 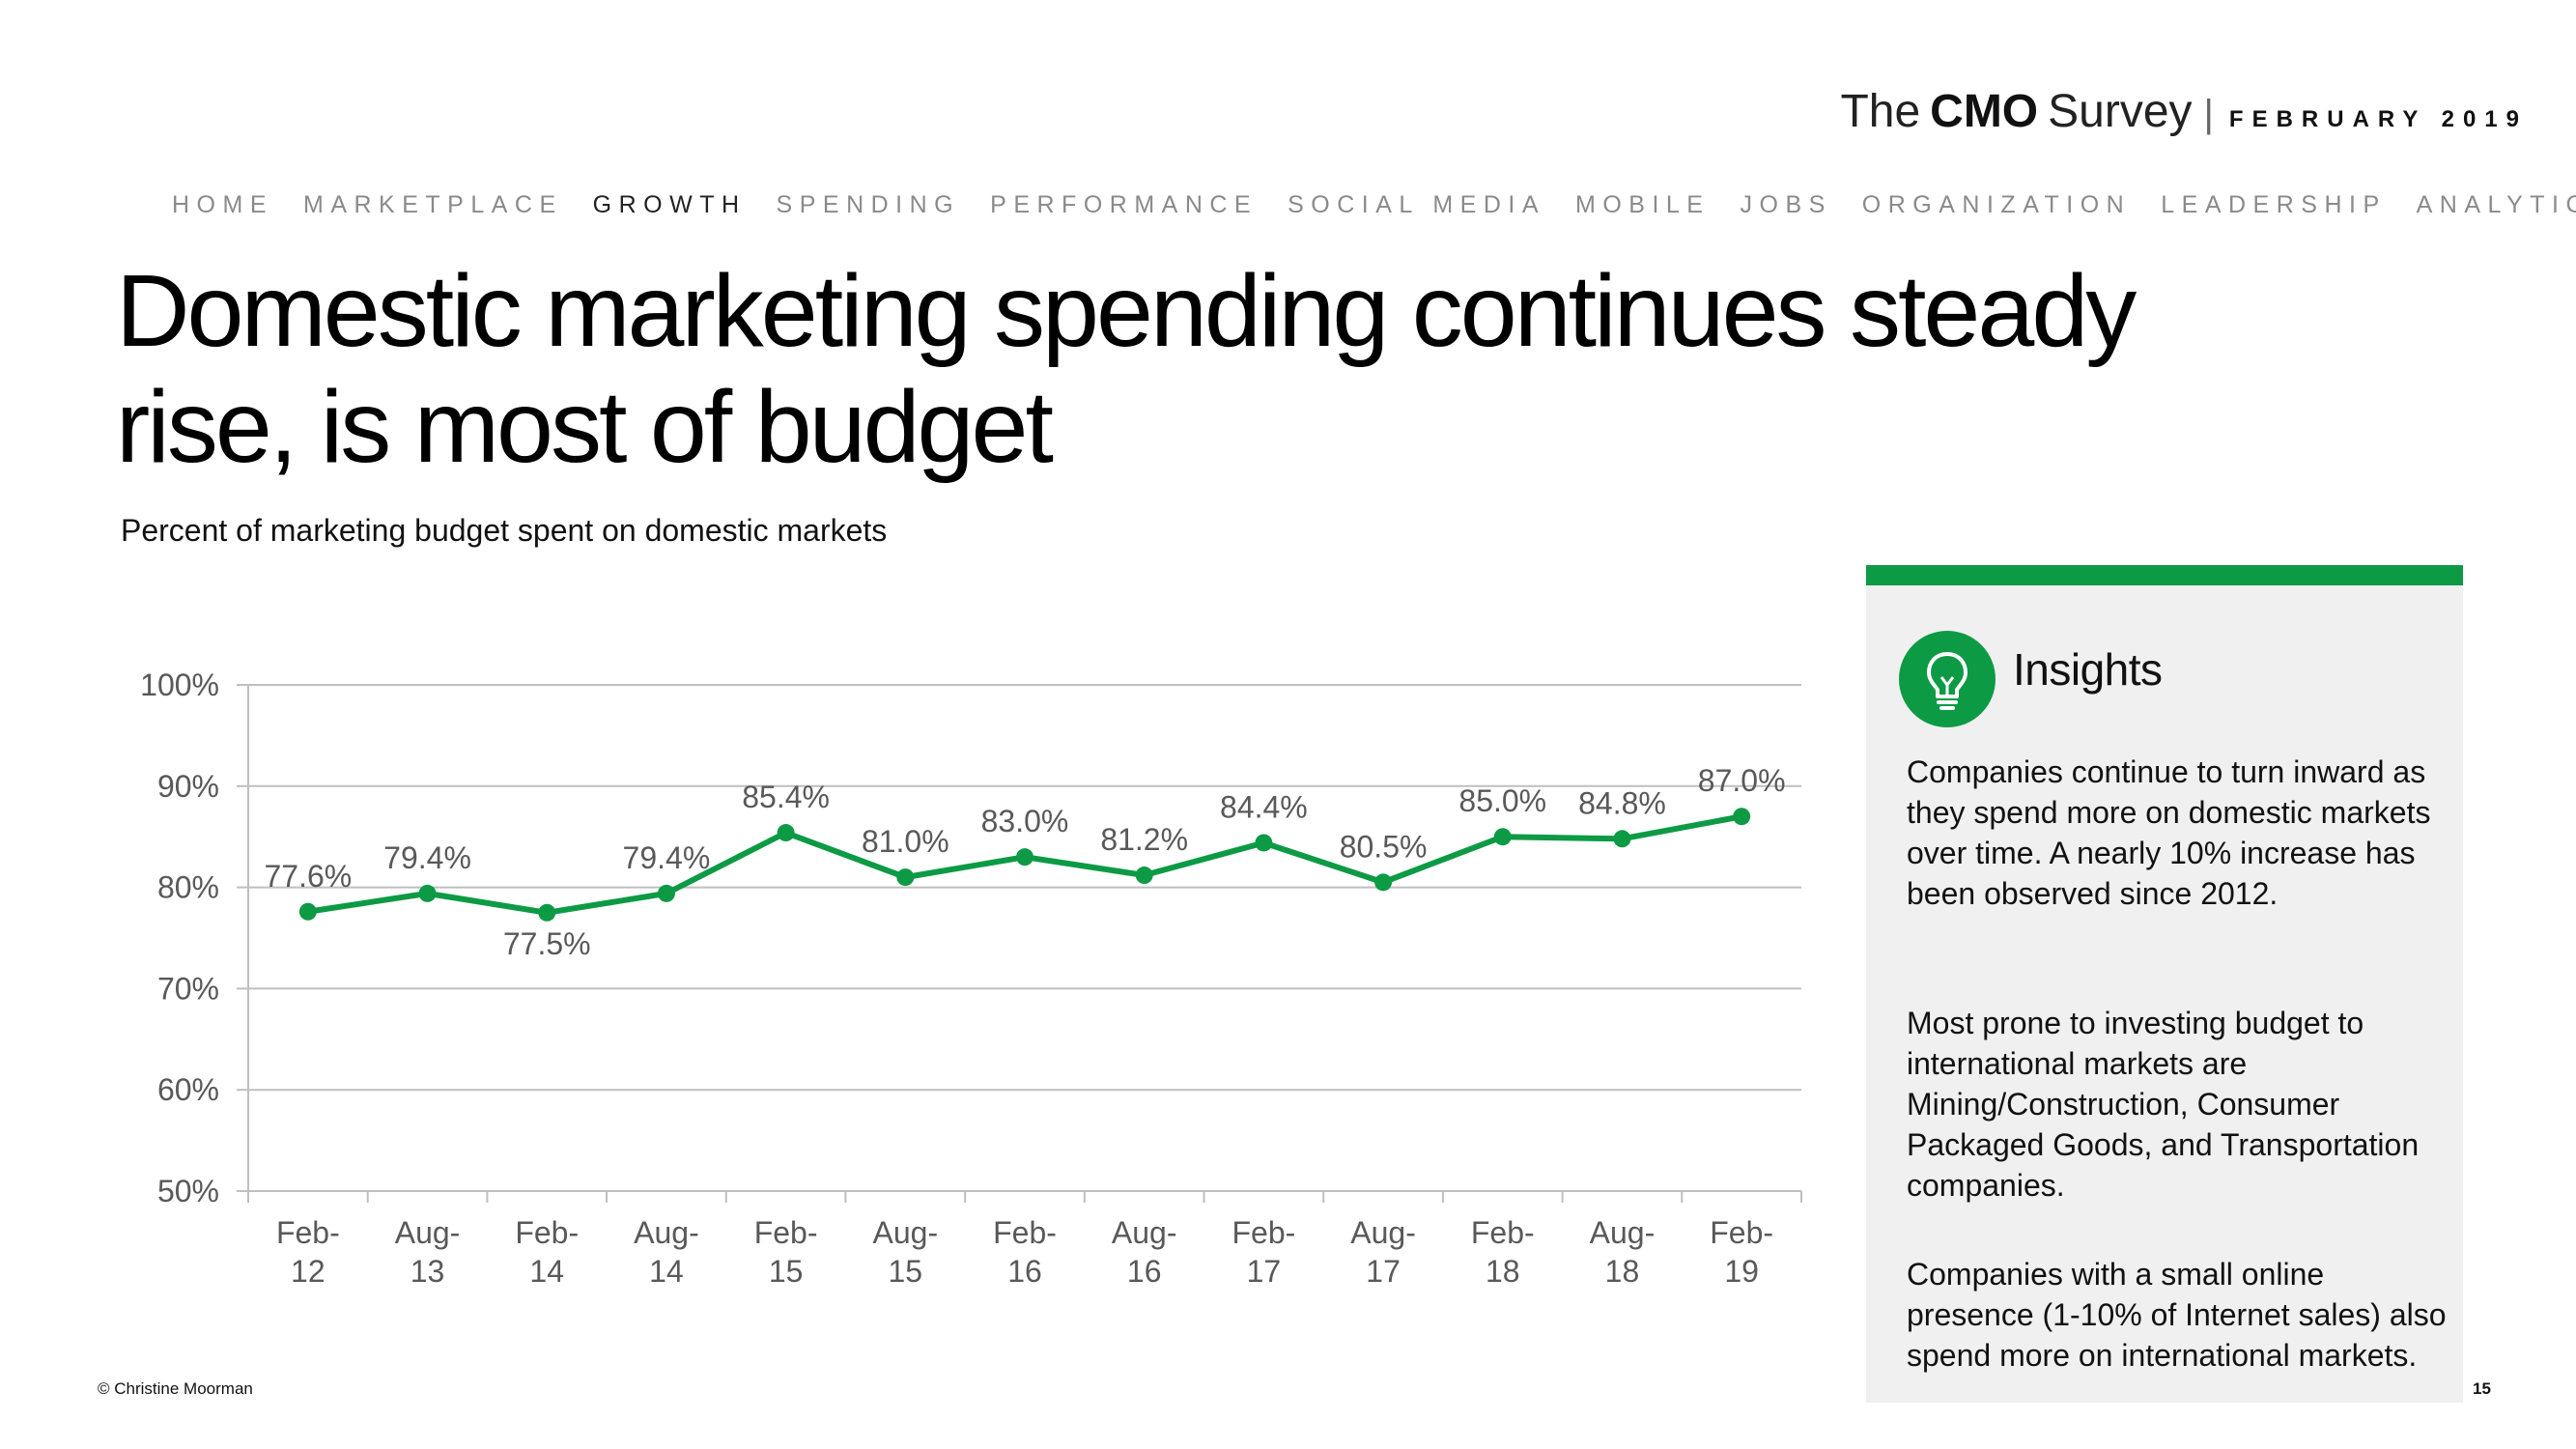 I want to click on brand-logo: The CMO Survey | FEBRUARY 2019, so click(x=2184, y=111).